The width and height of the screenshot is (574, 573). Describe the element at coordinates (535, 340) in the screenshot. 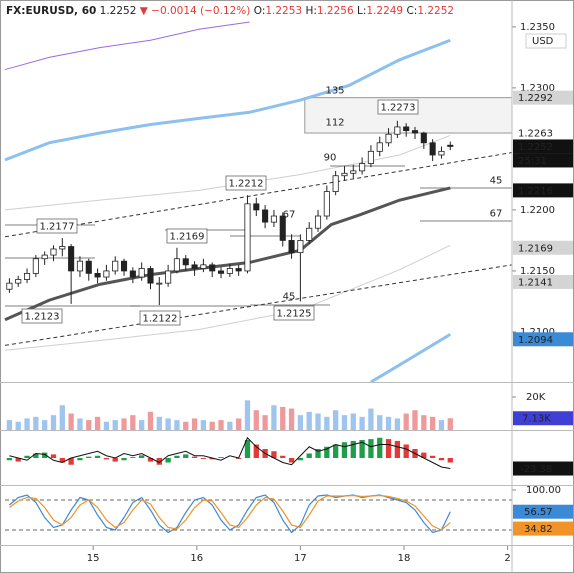

I see `price-label: 1.2094` at that location.